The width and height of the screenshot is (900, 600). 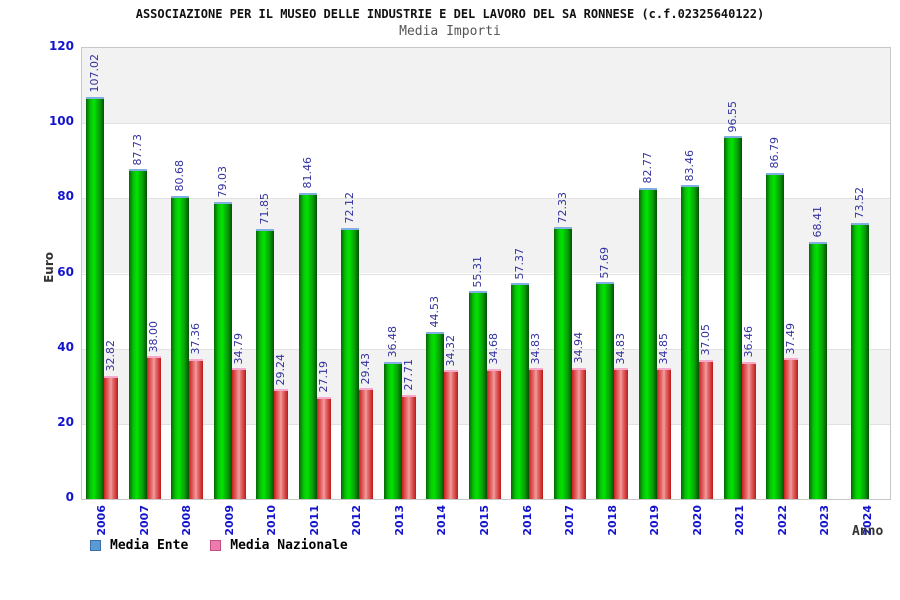 I want to click on bar-value-label: 29.24, so click(x=281, y=369).